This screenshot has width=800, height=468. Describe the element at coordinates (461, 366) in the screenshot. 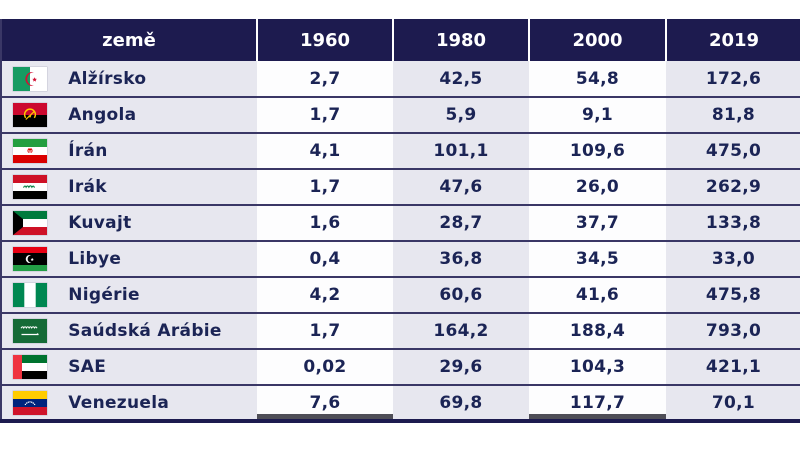

I see `value-cell: 29,6` at that location.